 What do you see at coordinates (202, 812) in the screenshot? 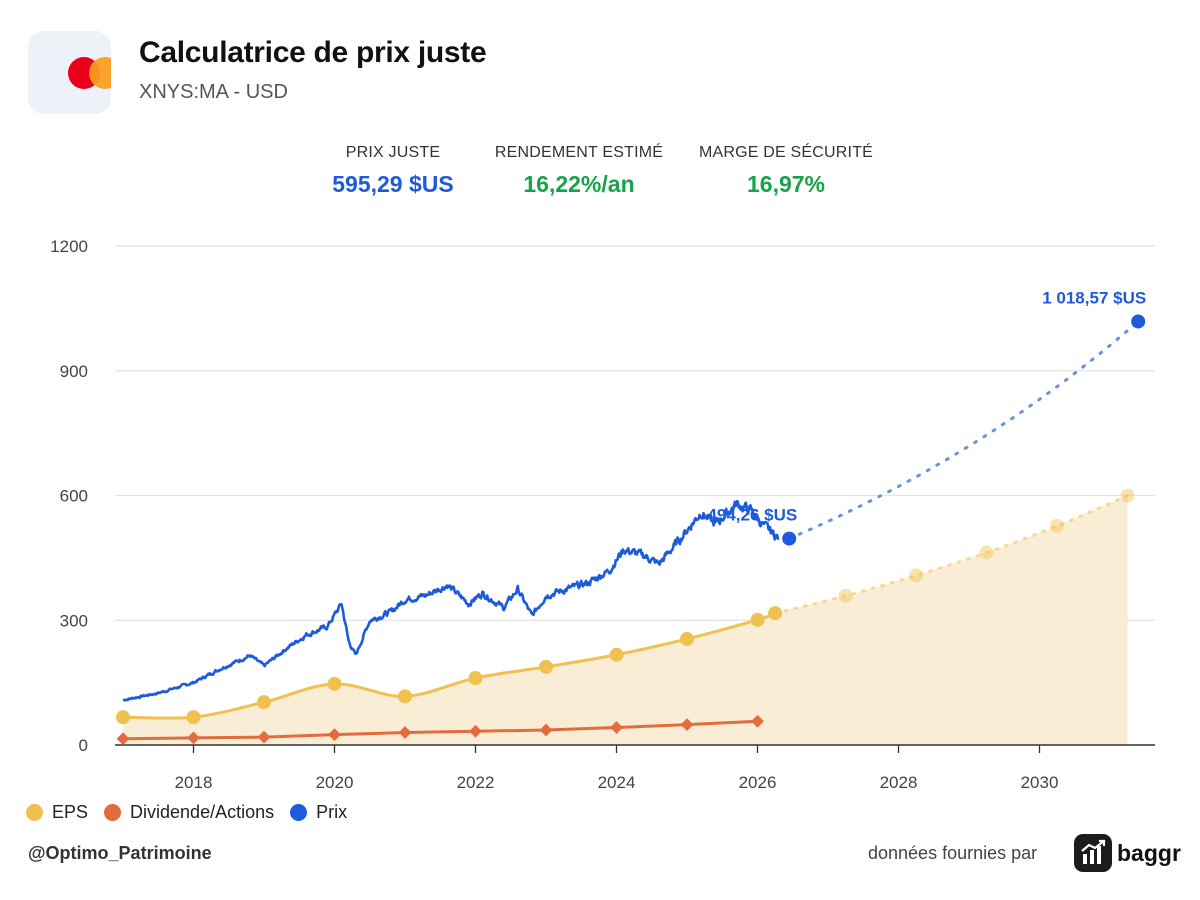
I see `legend-label: Dividende/Actions` at bounding box center [202, 812].